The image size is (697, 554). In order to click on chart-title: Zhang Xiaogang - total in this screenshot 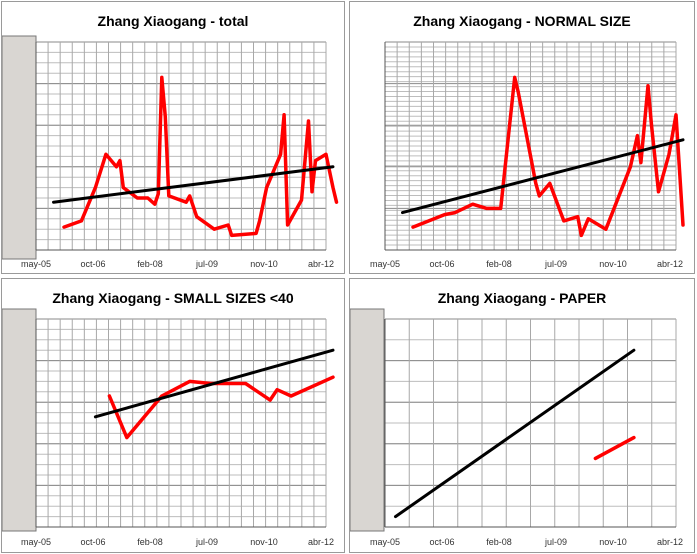, I will do `click(173, 21)`.